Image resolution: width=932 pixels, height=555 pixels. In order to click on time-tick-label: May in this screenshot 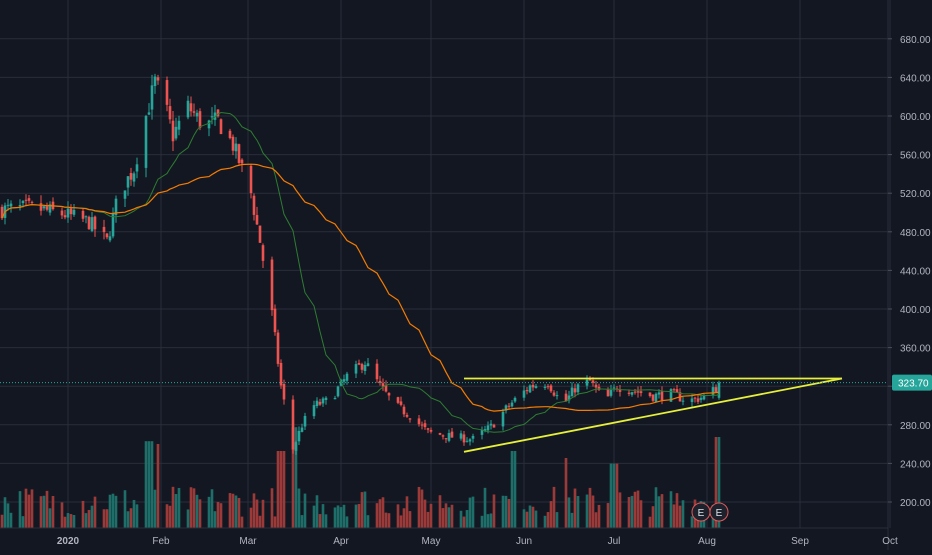, I will do `click(431, 541)`.